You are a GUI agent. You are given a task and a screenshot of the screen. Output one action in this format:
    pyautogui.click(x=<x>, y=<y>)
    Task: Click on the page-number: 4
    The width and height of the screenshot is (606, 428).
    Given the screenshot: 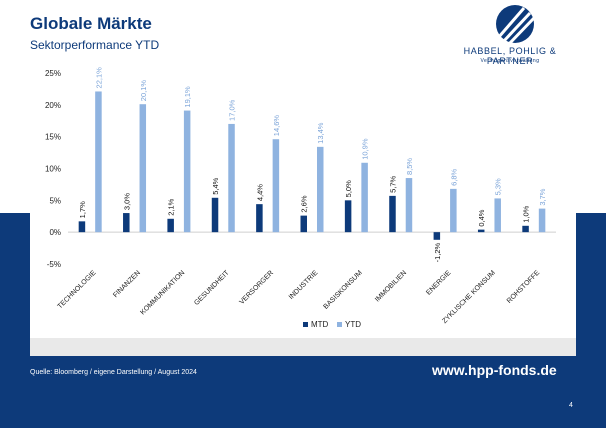 What is the action you would take?
    pyautogui.click(x=571, y=405)
    